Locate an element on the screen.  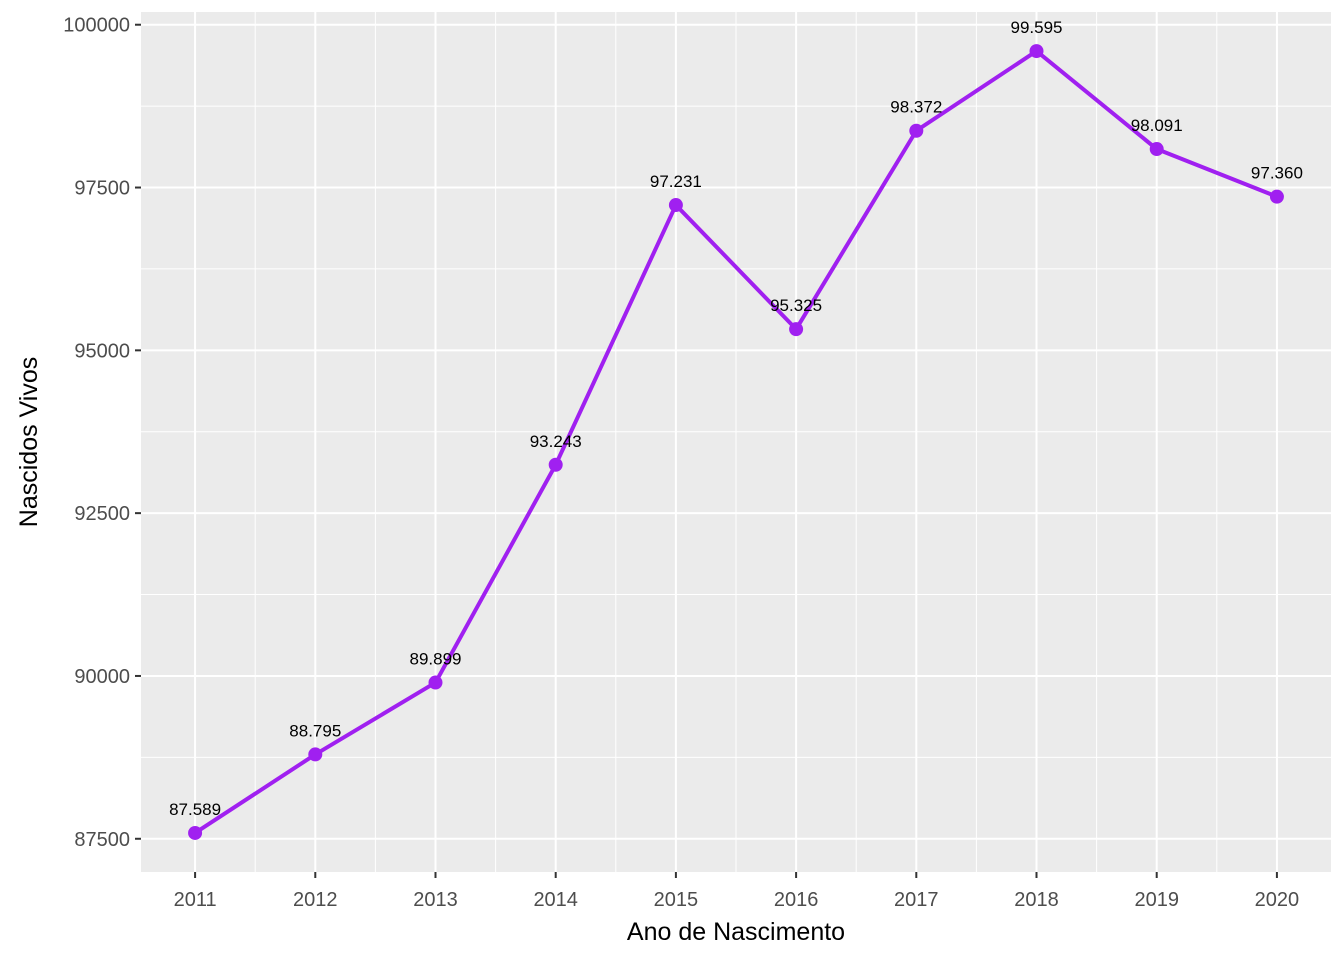
x-axis-title: Ano de Nascimento is located at coordinates (736, 932).